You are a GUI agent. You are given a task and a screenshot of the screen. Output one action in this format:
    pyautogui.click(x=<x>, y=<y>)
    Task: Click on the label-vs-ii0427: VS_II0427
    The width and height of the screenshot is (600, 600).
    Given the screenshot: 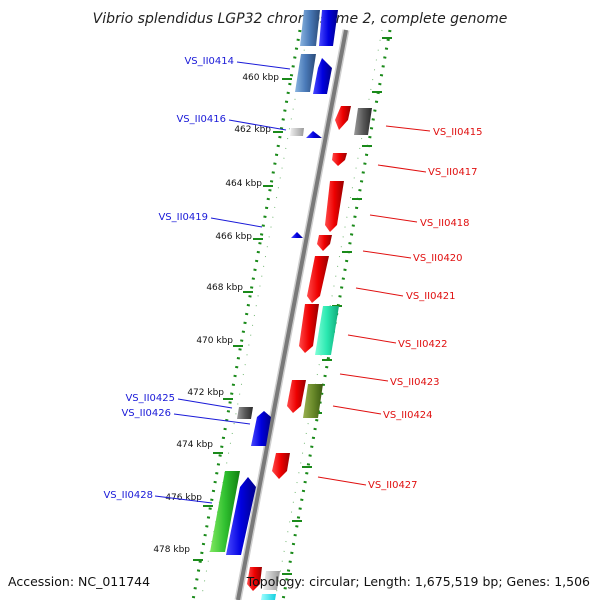 What is the action you would take?
    pyautogui.click(x=393, y=485)
    